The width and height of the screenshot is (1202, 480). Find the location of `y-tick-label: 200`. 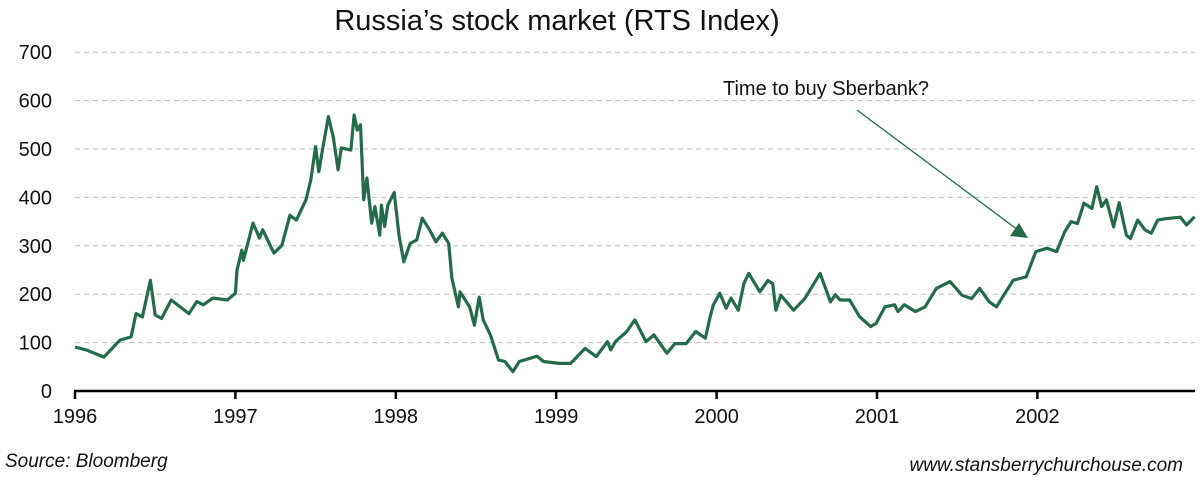

y-tick-label: 200 is located at coordinates (35, 295).